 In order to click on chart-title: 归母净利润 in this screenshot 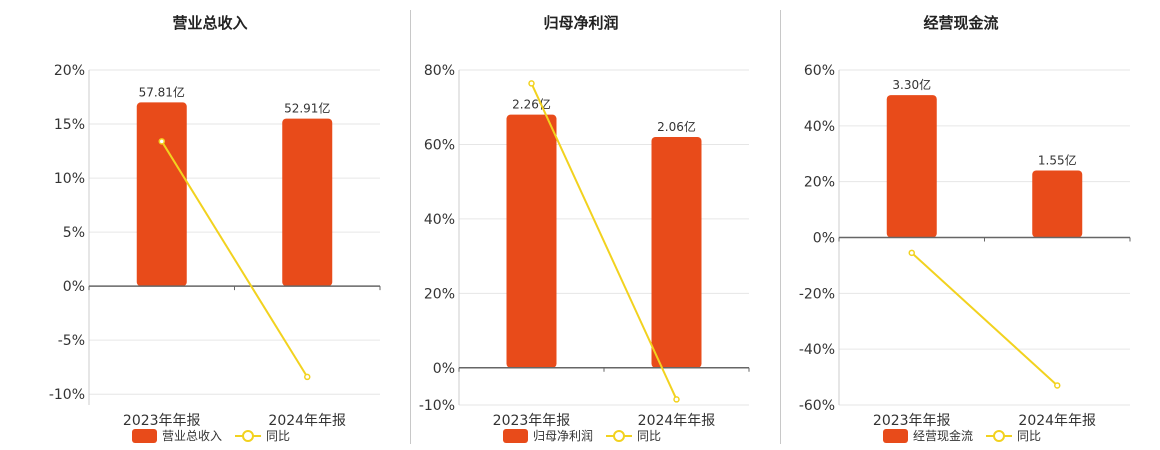, I will do `click(580, 23)`.